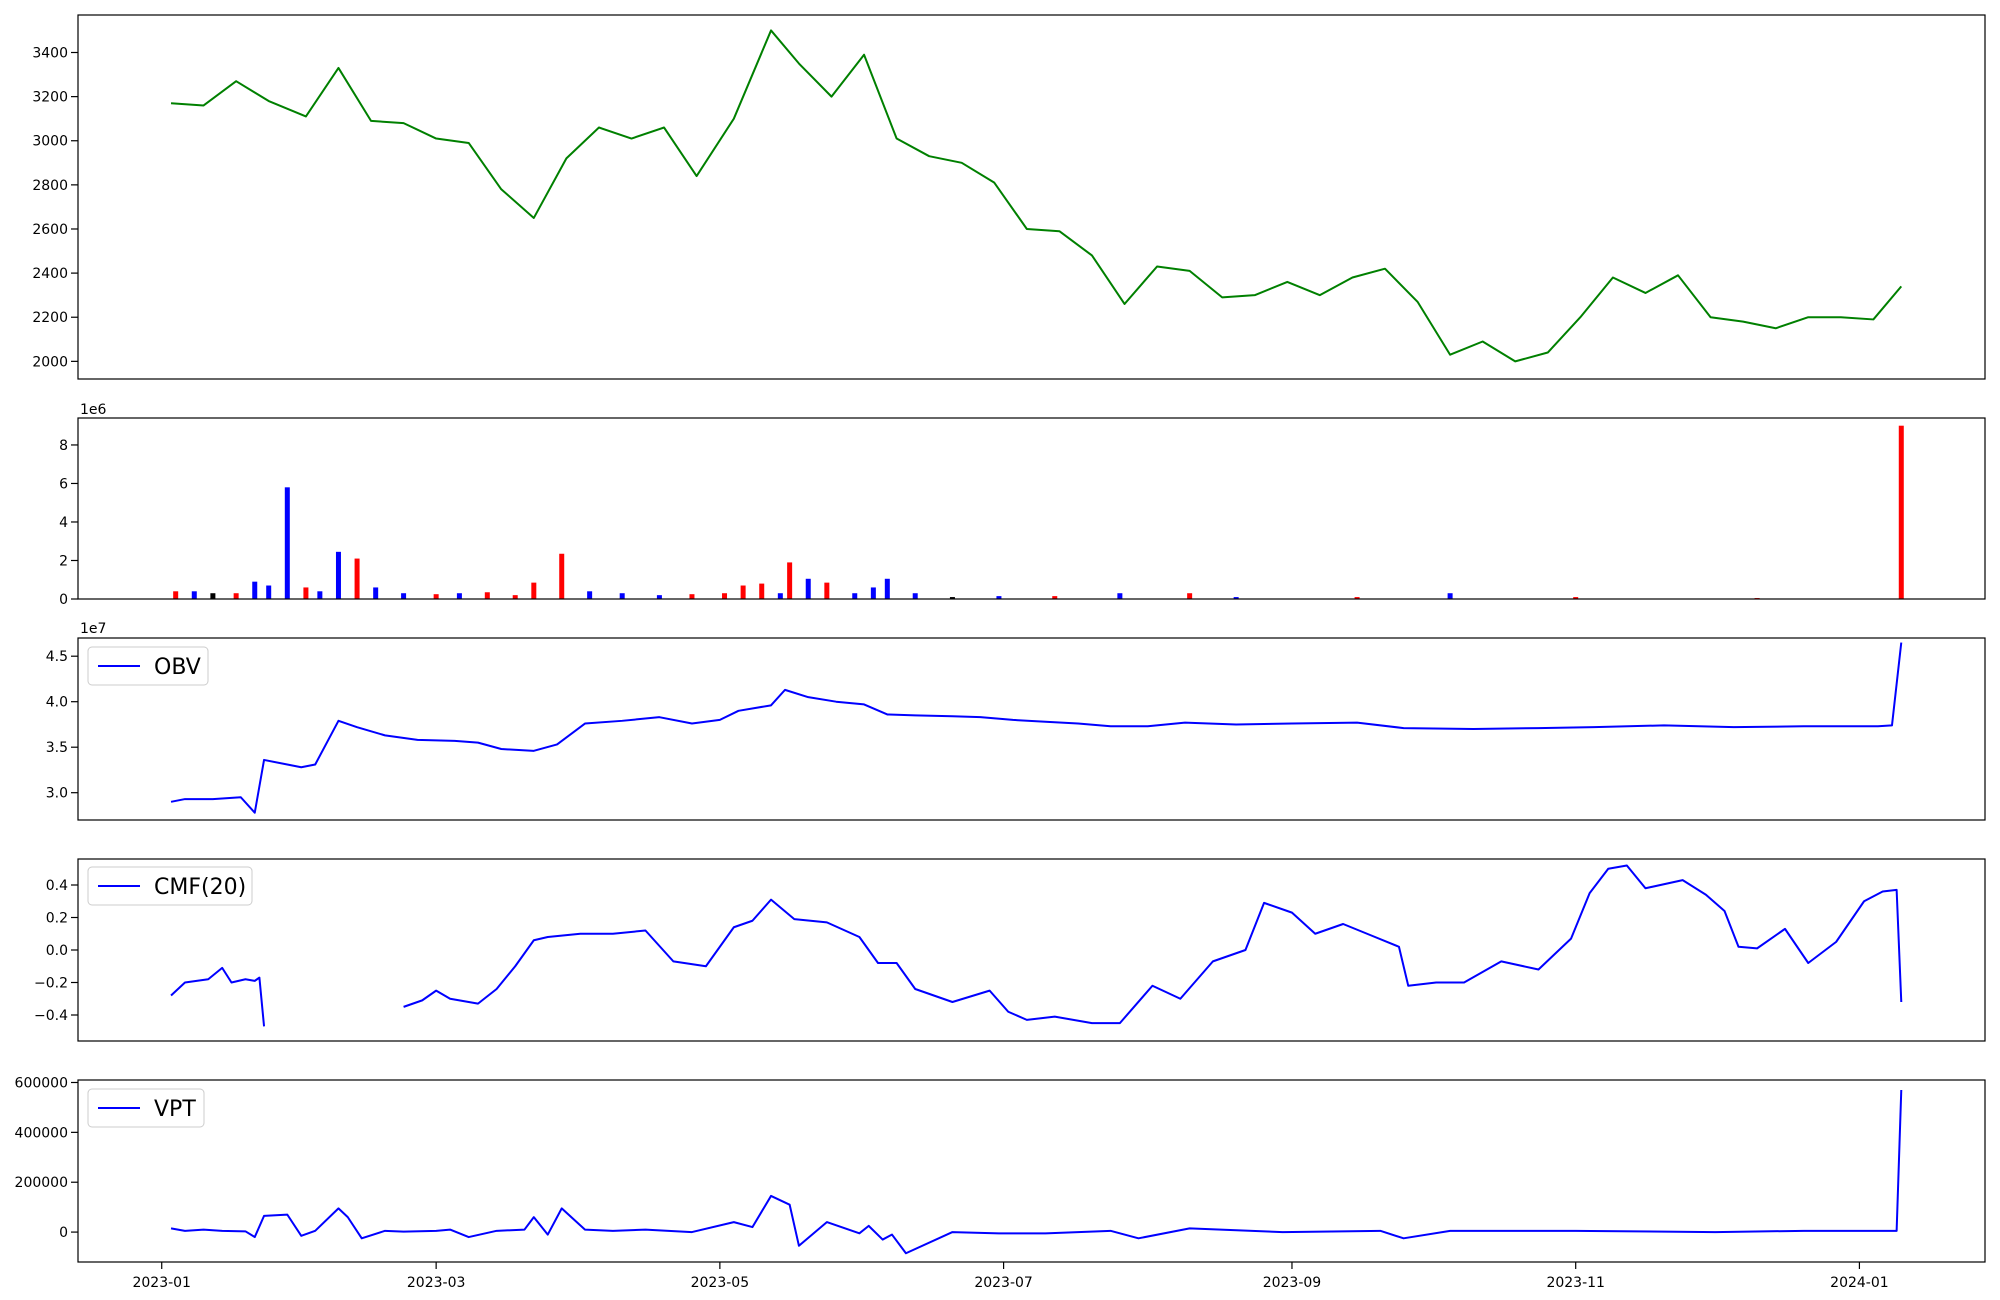 Image resolution: width=2000 pixels, height=1300 pixels. Describe the element at coordinates (46, 1158) in the screenshot. I see `vpt-y-axis: 0 200000 400000 600000` at that location.